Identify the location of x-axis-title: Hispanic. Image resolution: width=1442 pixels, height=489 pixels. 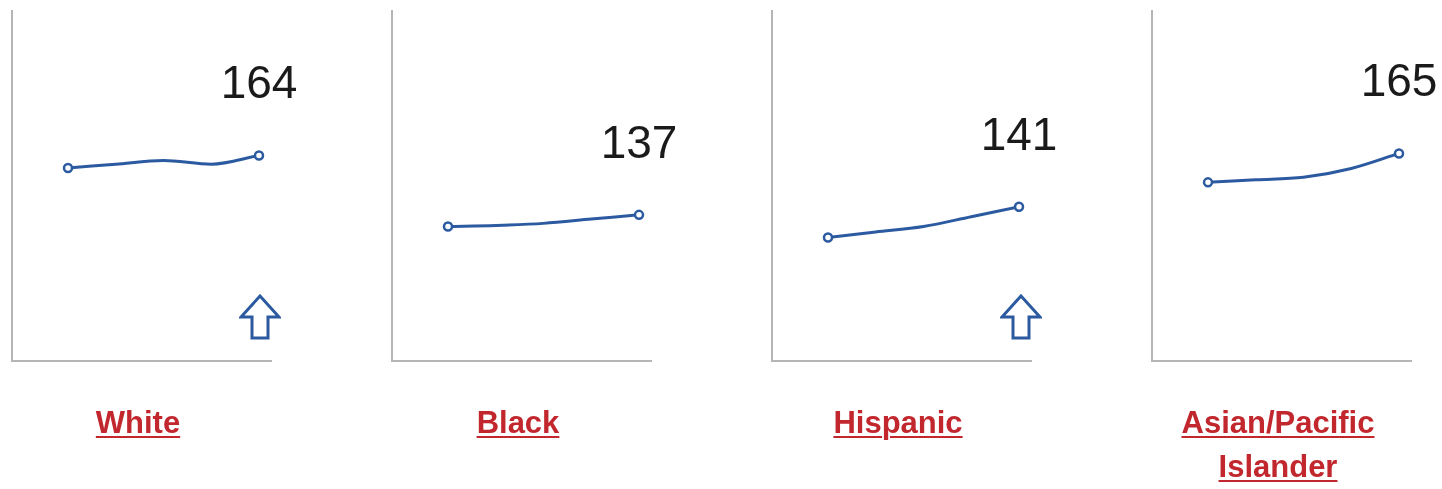
(898, 423).